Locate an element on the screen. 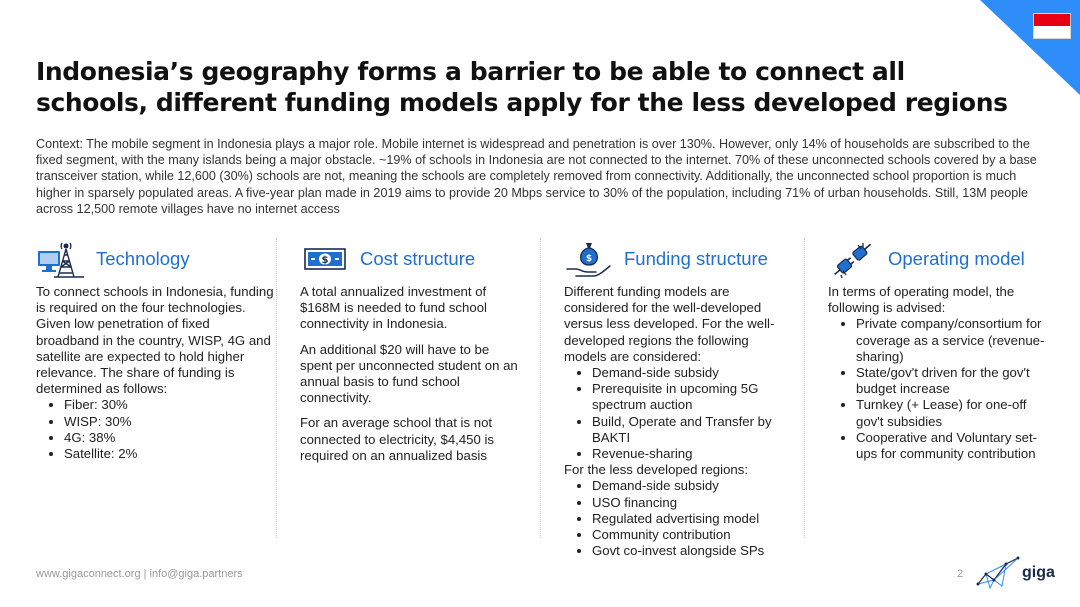  operating-model-header: Operating model is located at coordinates (939, 259).